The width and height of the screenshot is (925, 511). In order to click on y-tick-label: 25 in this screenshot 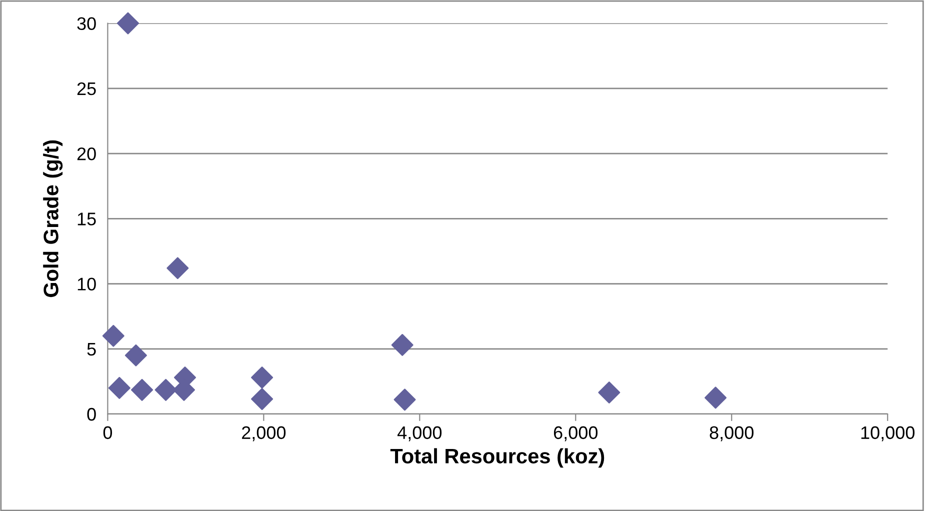, I will do `click(86, 89)`.